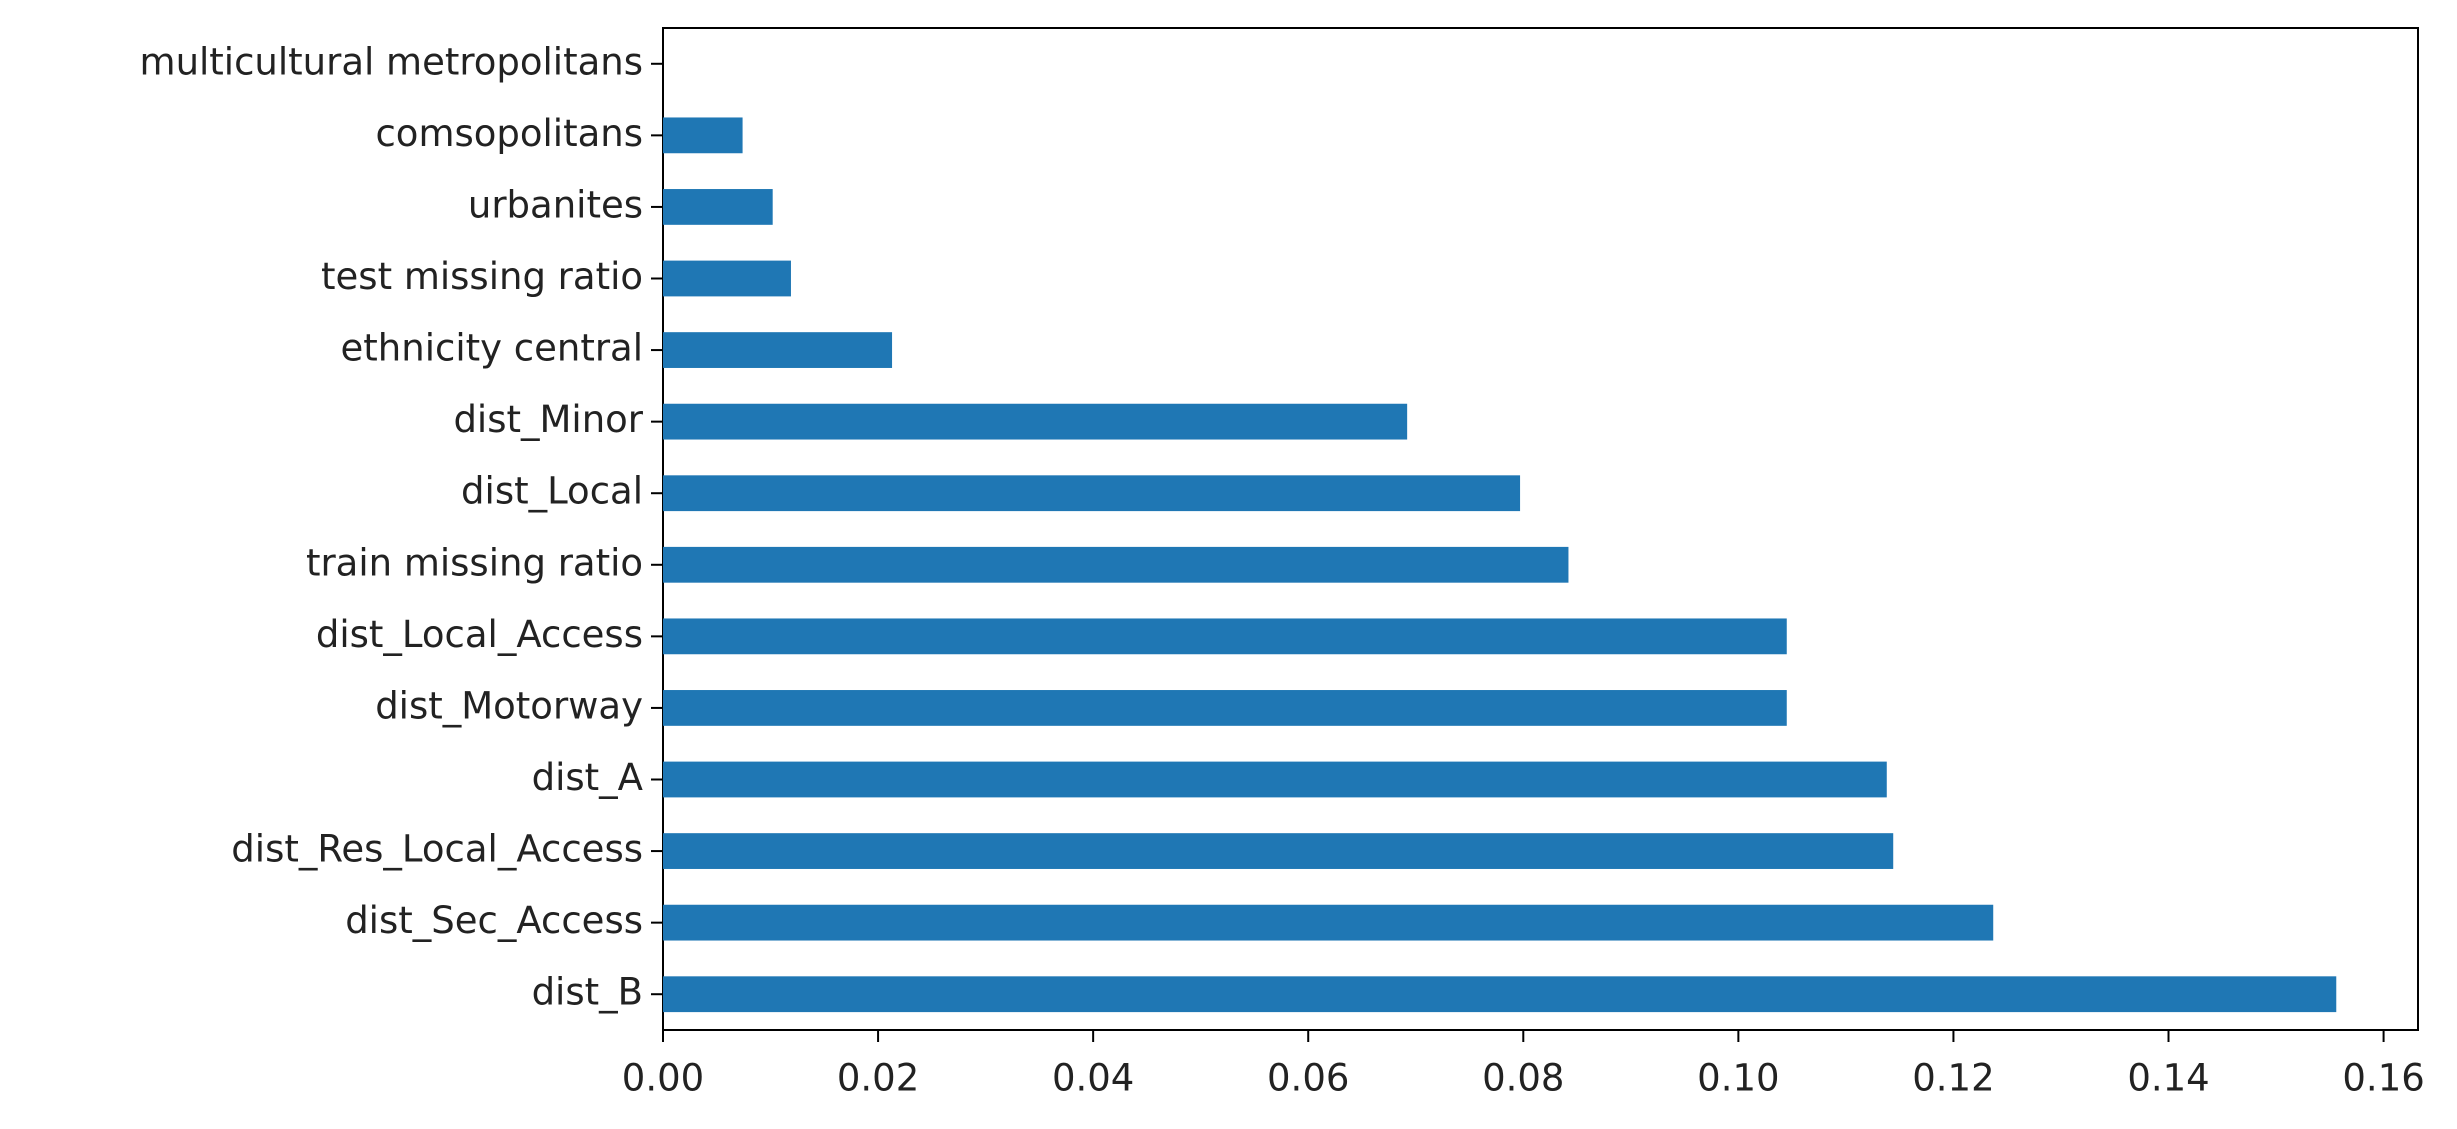 Image resolution: width=2457 pixels, height=1129 pixels. Describe the element at coordinates (437, 849) in the screenshot. I see `y-tick-label: dist_Res_Local_Access` at that location.